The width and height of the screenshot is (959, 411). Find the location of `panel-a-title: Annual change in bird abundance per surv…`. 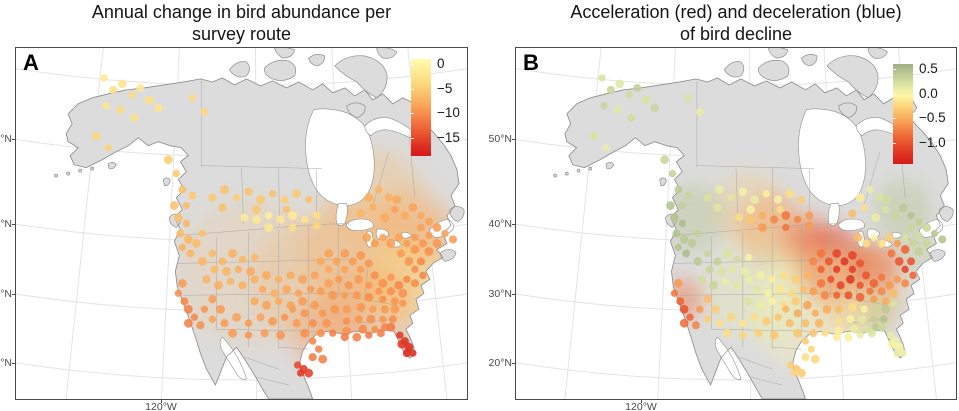

panel-a-title: Annual change in bird abundance per surv… is located at coordinates (241, 23).